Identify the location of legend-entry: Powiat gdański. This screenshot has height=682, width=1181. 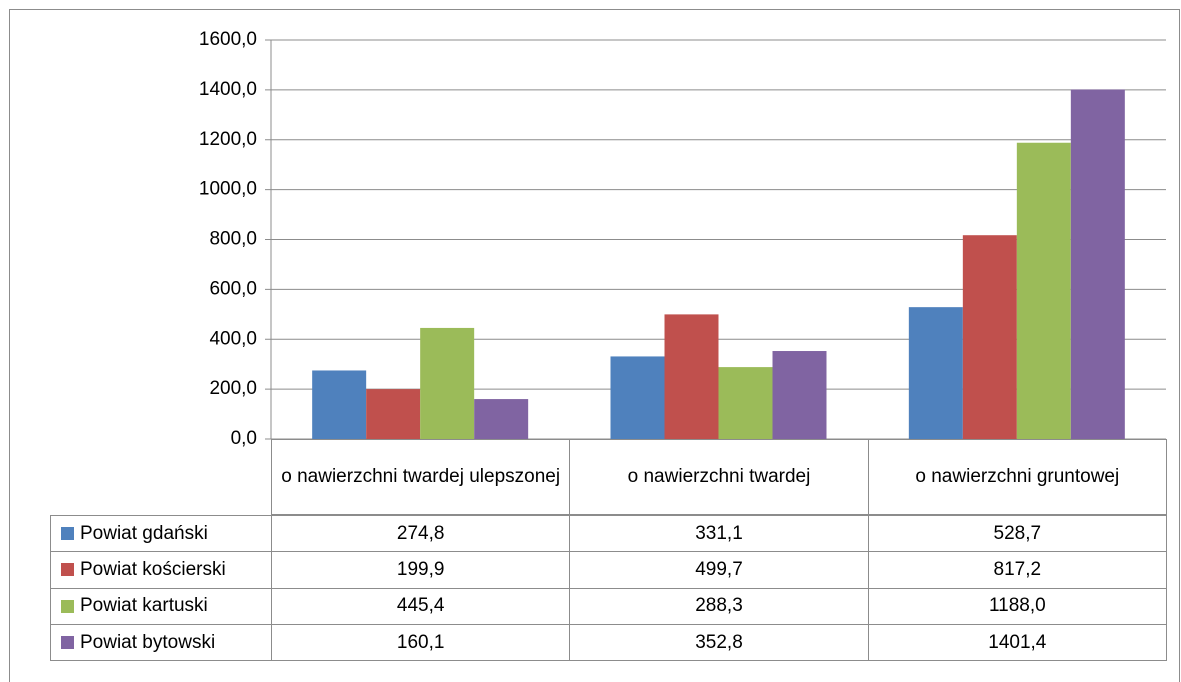
(161, 534).